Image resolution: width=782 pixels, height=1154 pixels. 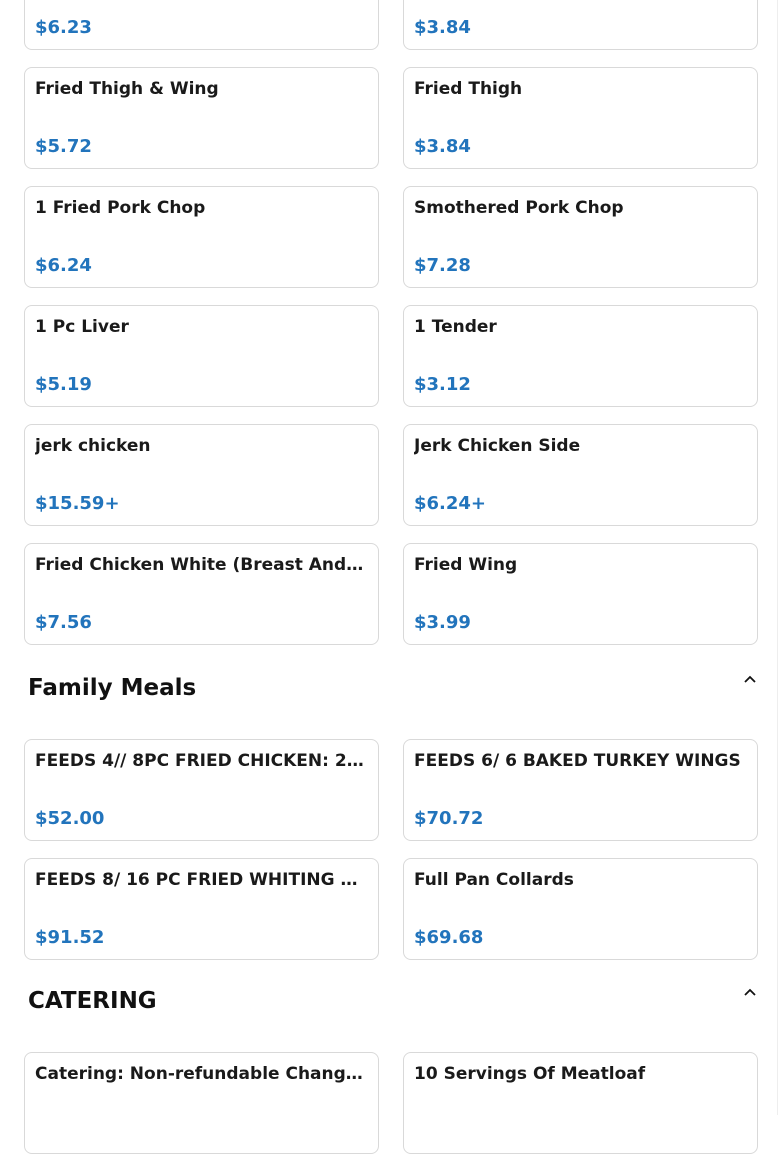 I want to click on menu-item-card: $3.84, so click(x=580, y=25).